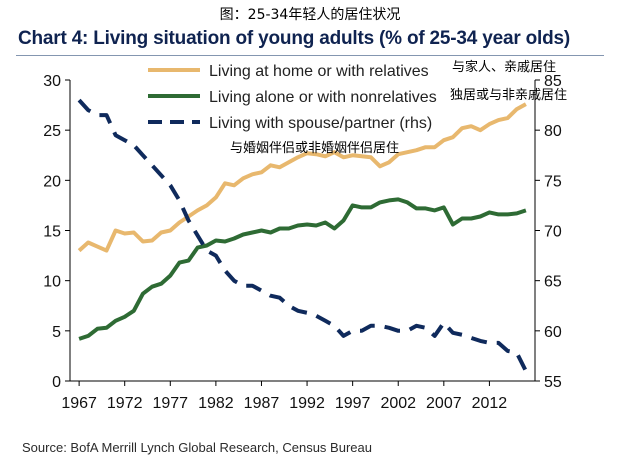  I want to click on x-tick-label: 1987, so click(262, 403).